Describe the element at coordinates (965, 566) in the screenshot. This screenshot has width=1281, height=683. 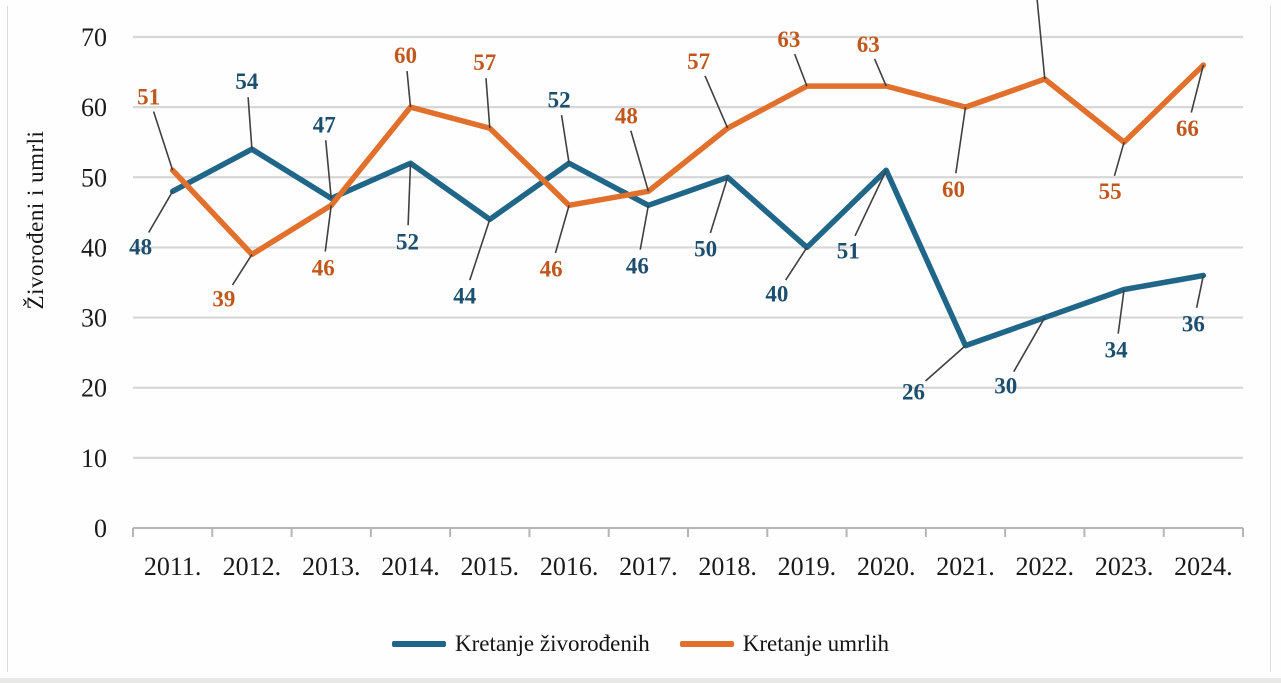
I see `svg-text: 2021.` at that location.